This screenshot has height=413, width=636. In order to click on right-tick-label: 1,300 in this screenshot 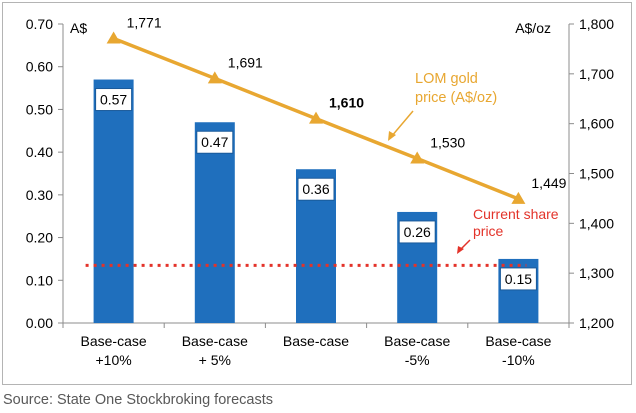, I will do `click(596, 273)`.